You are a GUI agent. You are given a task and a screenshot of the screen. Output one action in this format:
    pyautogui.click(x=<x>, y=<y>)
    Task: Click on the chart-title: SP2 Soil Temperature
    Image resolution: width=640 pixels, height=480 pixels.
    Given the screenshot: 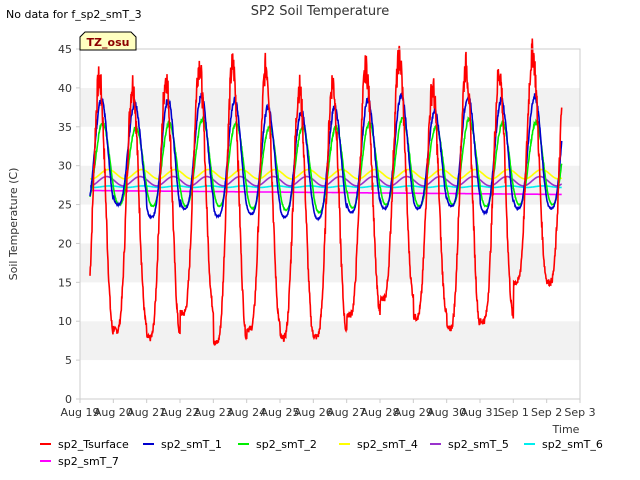 What is the action you would take?
    pyautogui.click(x=320, y=11)
    